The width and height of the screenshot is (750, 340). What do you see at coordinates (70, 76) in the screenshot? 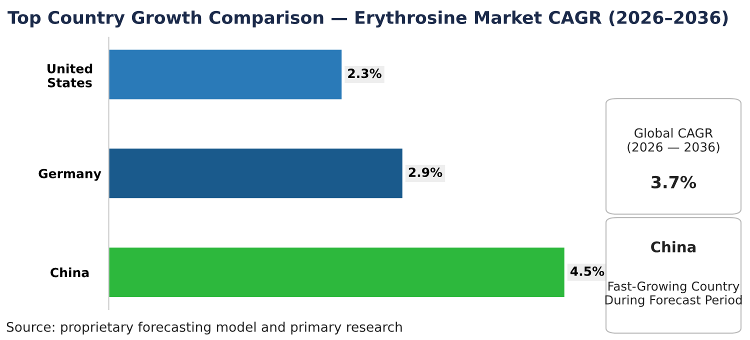
I see `y-tick-label: United States` at bounding box center [70, 76].